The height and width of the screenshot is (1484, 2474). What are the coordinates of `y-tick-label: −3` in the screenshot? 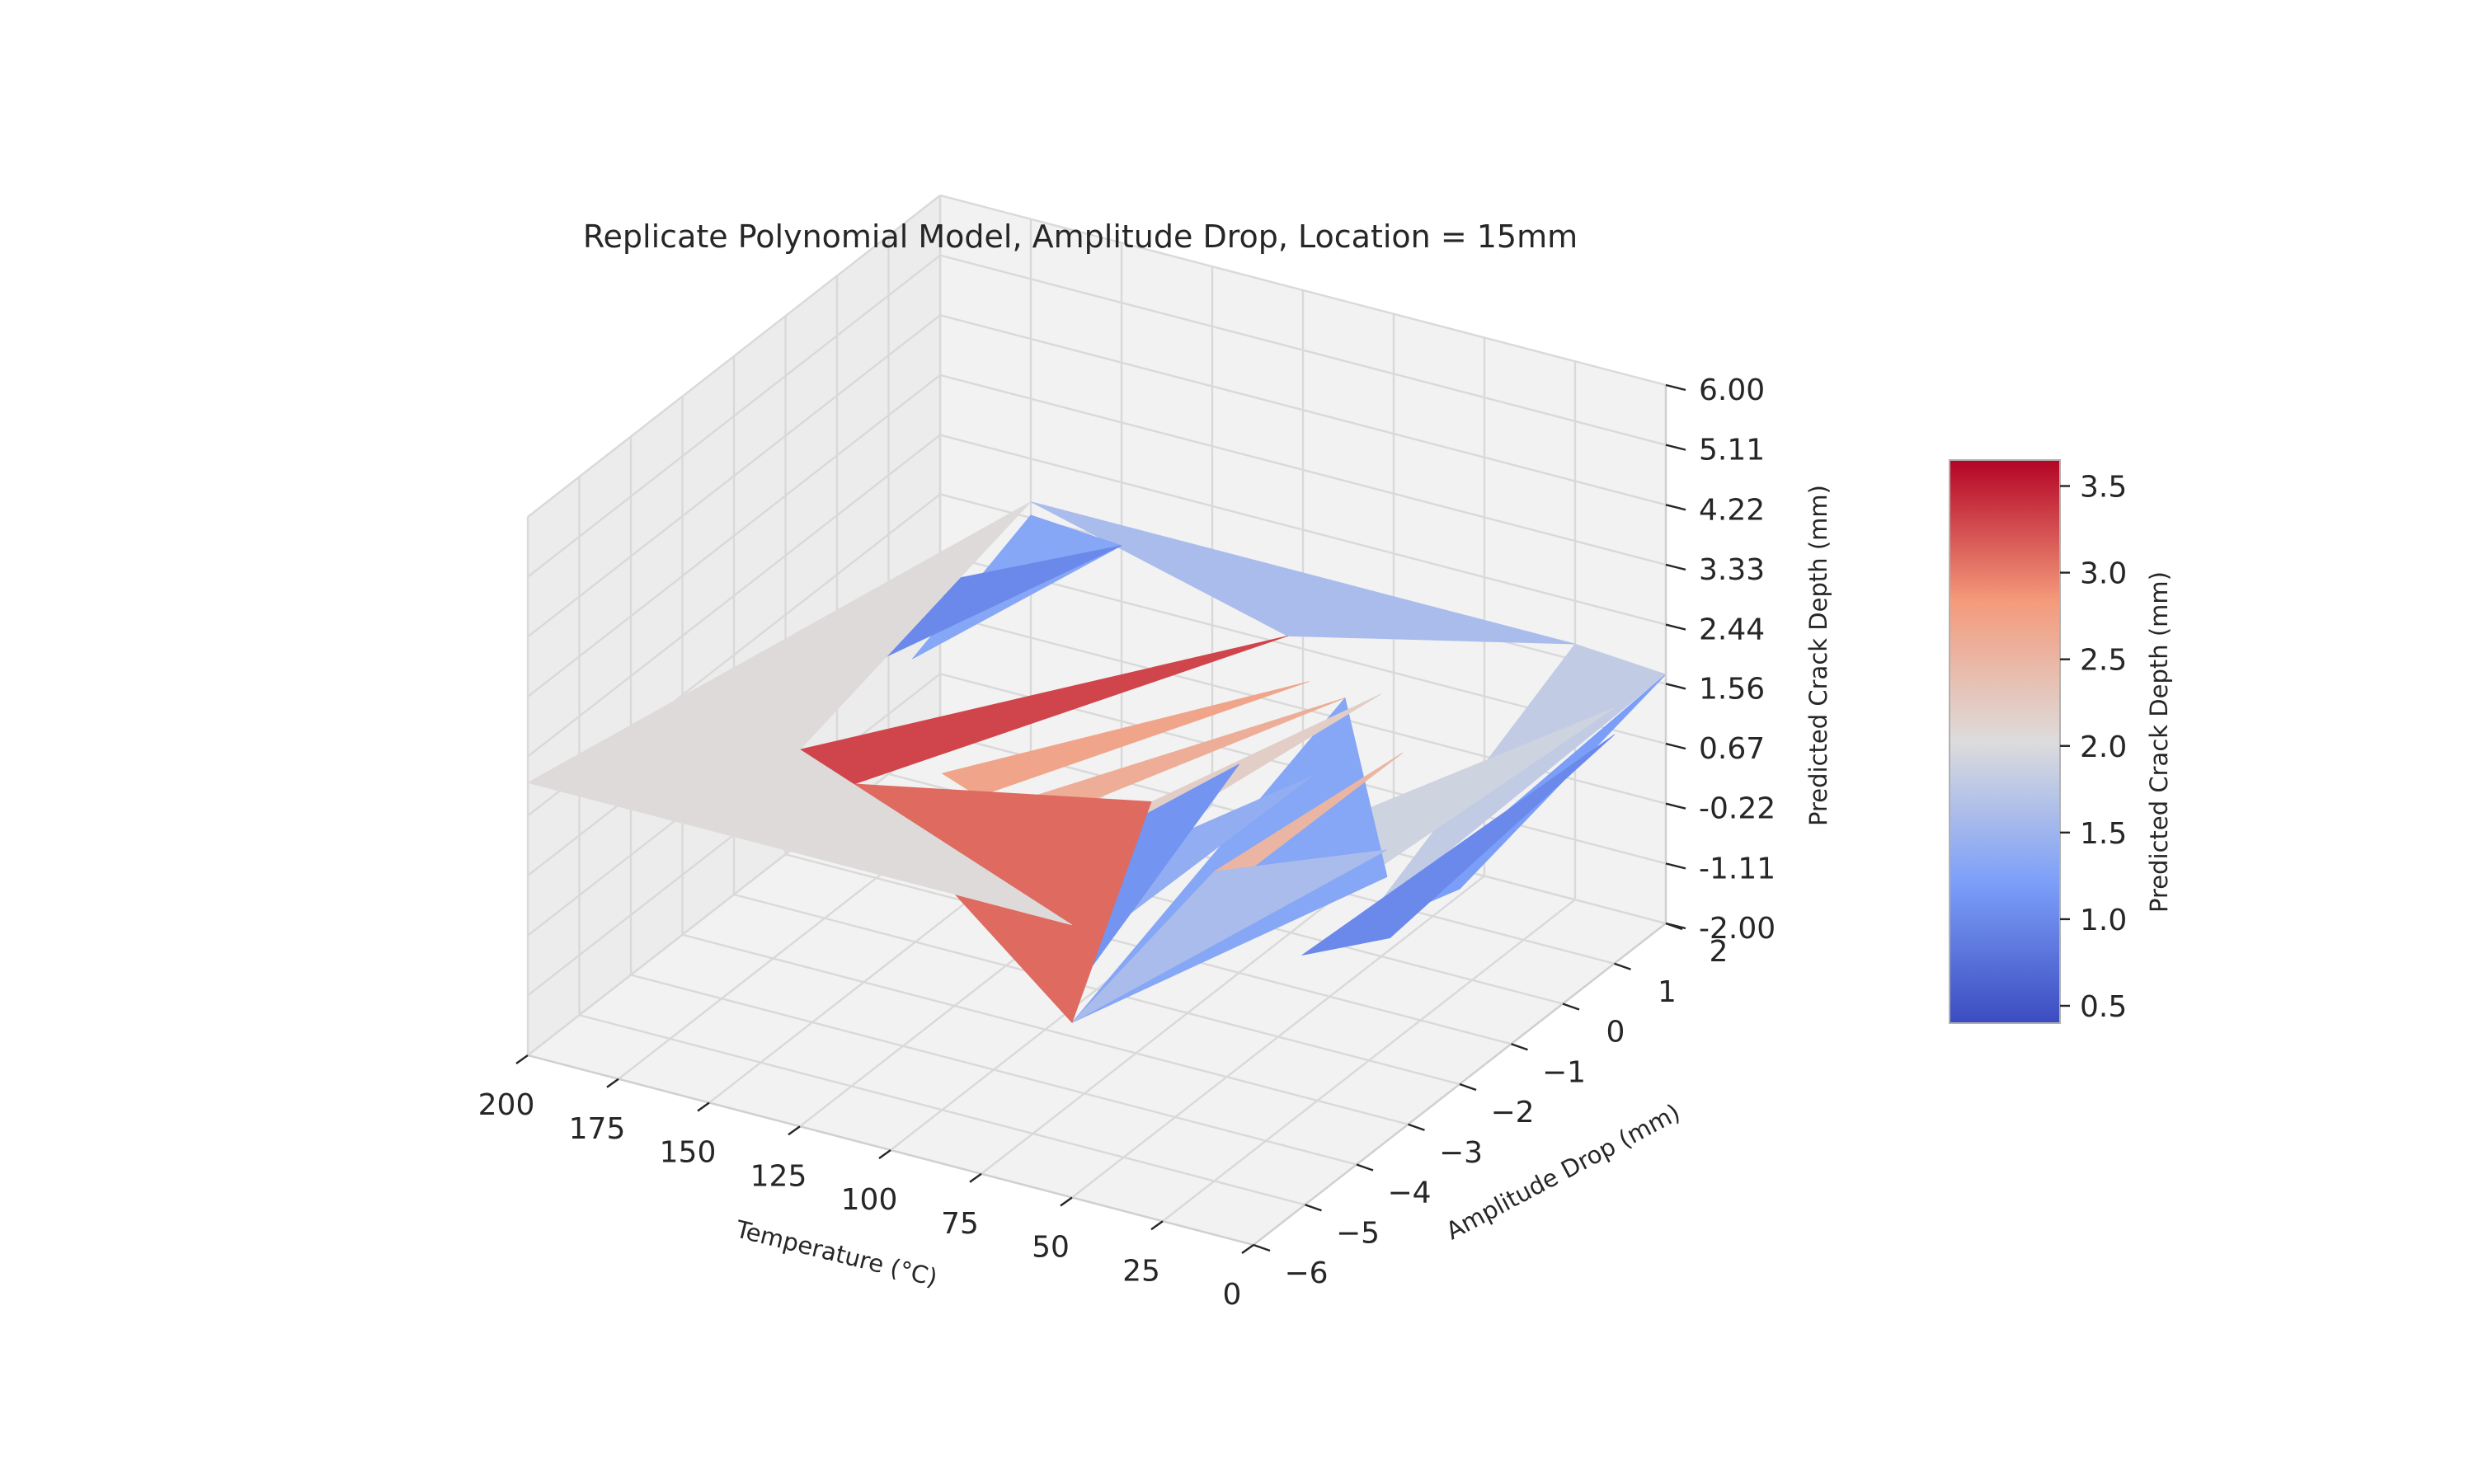 It's located at (1461, 1153).